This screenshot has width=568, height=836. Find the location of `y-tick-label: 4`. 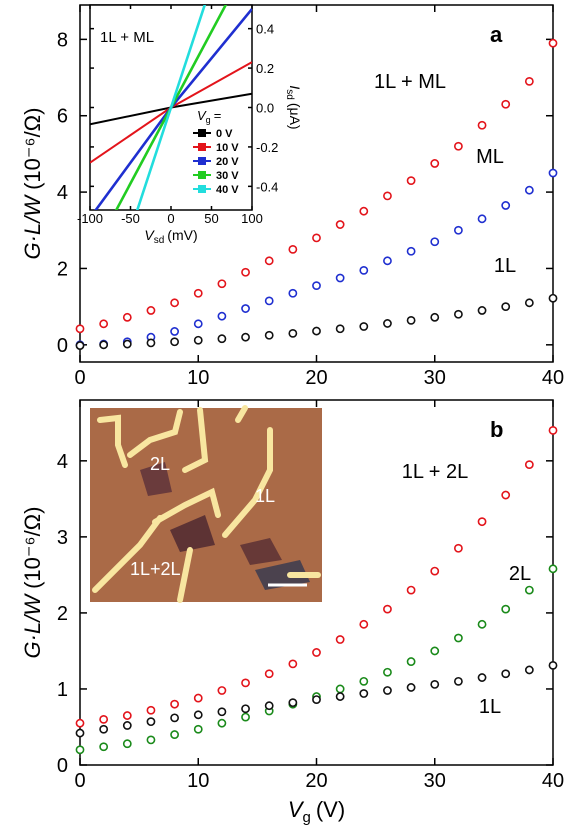

y-tick-label: 4 is located at coordinates (62, 193).